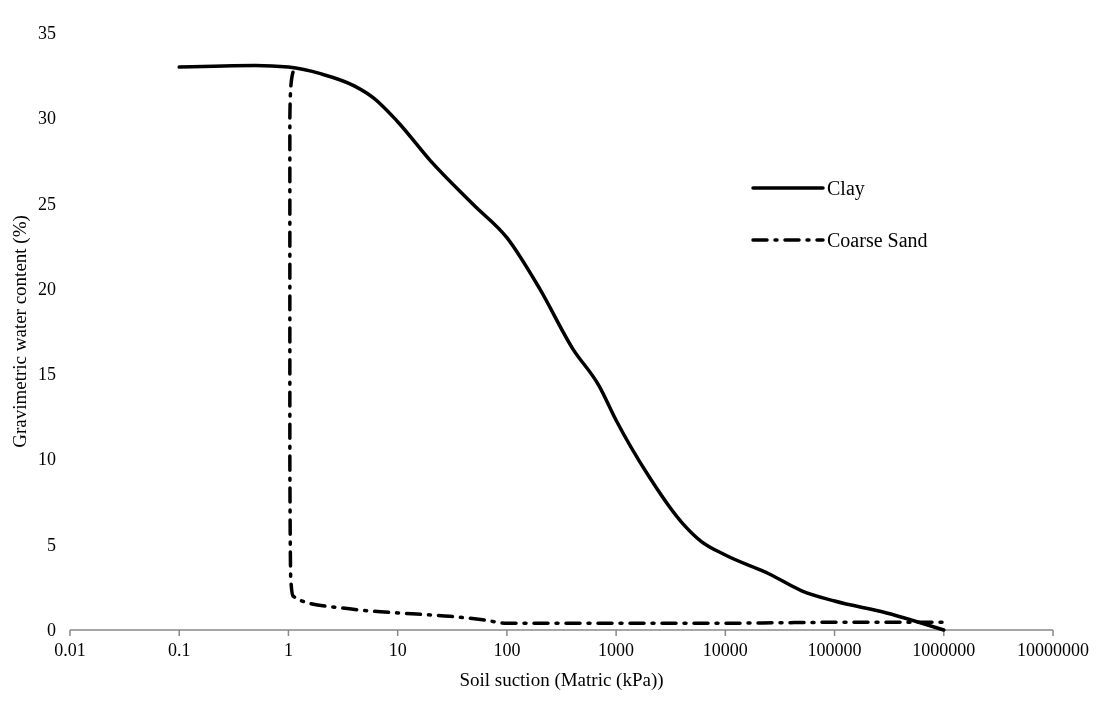 The width and height of the screenshot is (1110, 715). I want to click on legend-label: Clay, so click(846, 188).